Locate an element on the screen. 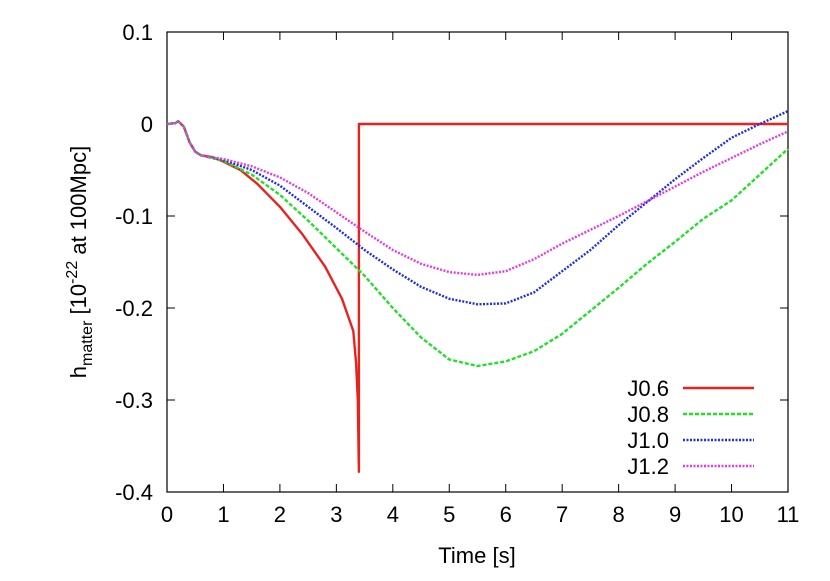  legend-label: J0.8 is located at coordinates (648, 414).